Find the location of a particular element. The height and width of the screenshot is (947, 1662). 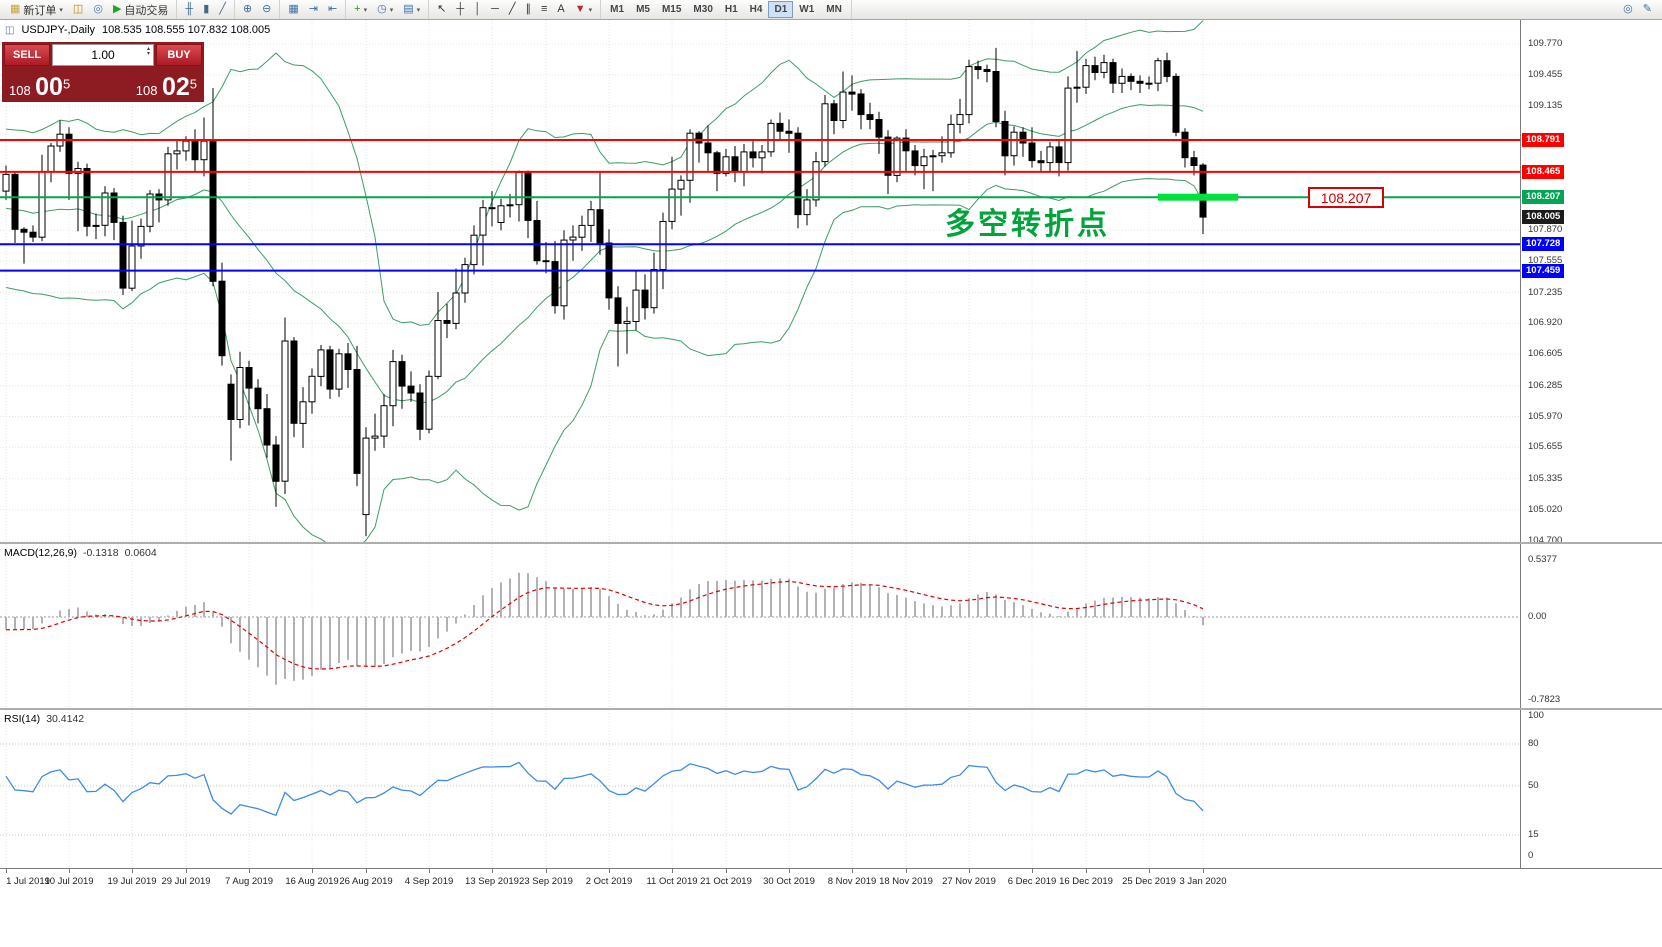

price-axis-label: 106.605 is located at coordinates (1545, 354).